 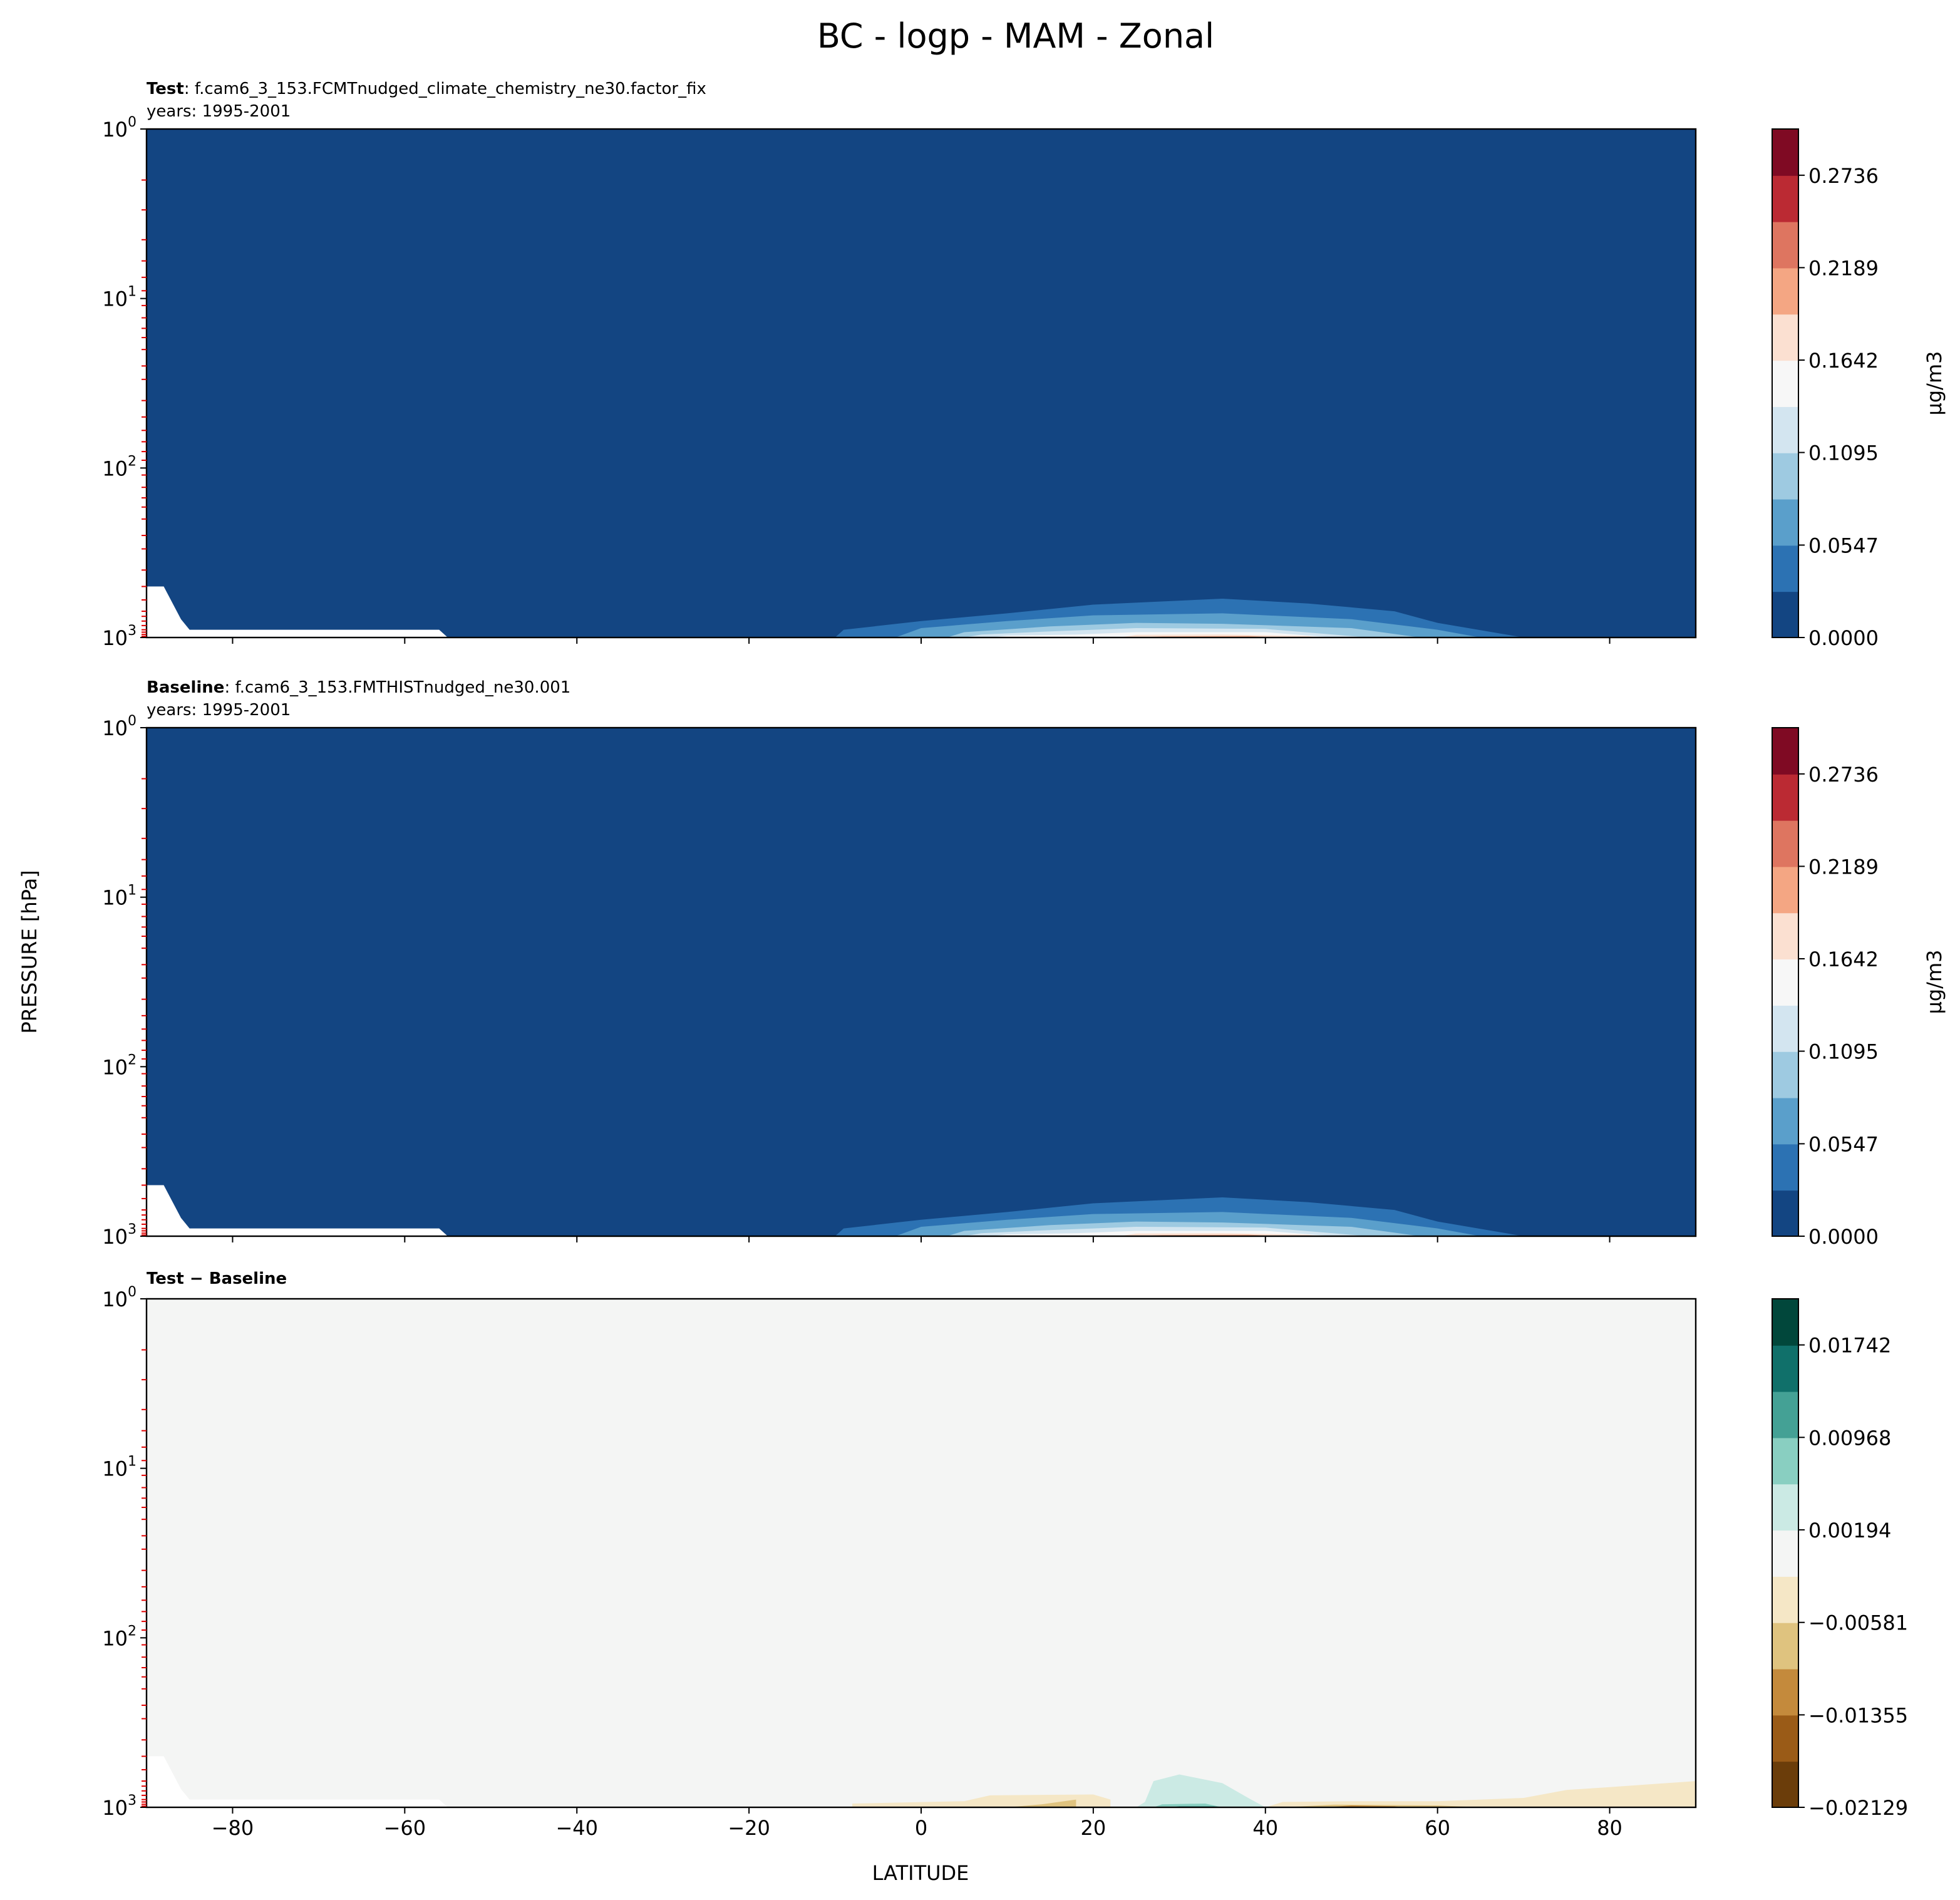 What do you see at coordinates (185, 687) in the screenshot?
I see `panel-title-bold: Baseline` at bounding box center [185, 687].